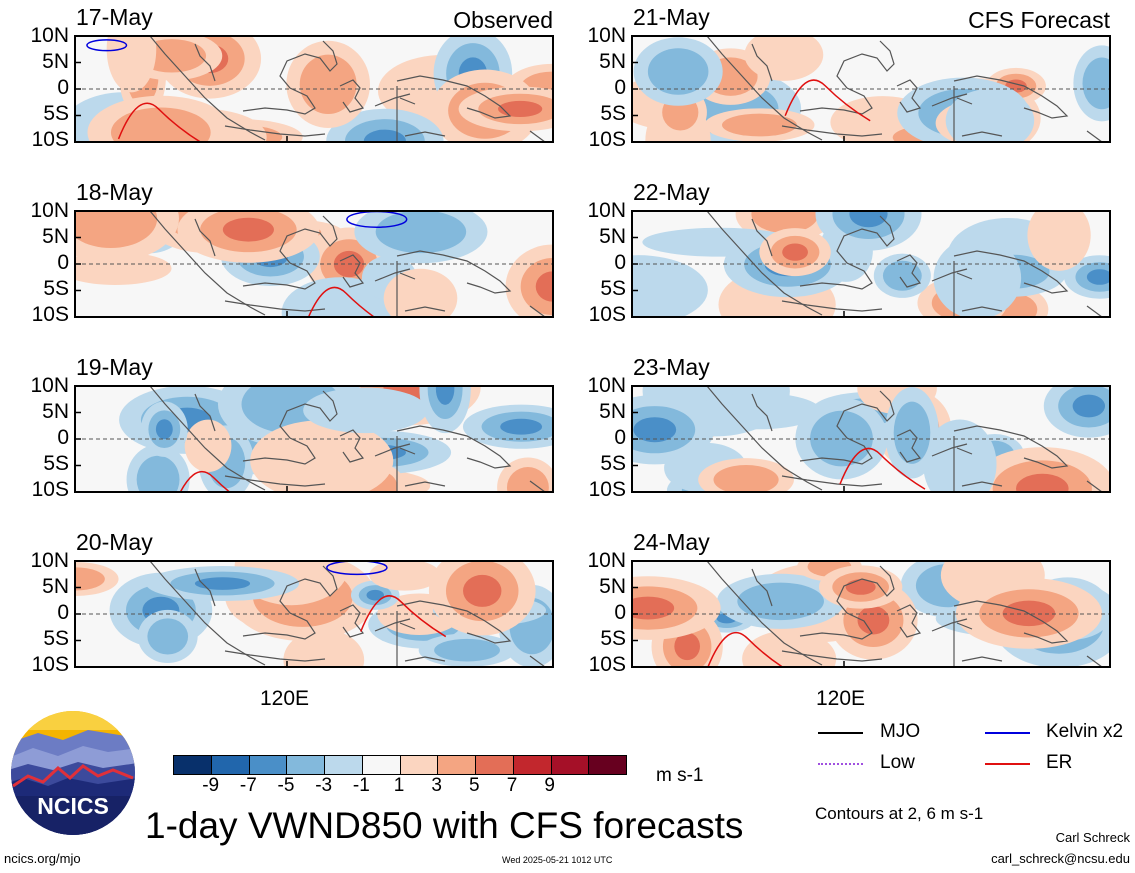 This screenshot has width=1135, height=873. What do you see at coordinates (512, 785) in the screenshot?
I see `colorbar-tick-label: 7` at bounding box center [512, 785].